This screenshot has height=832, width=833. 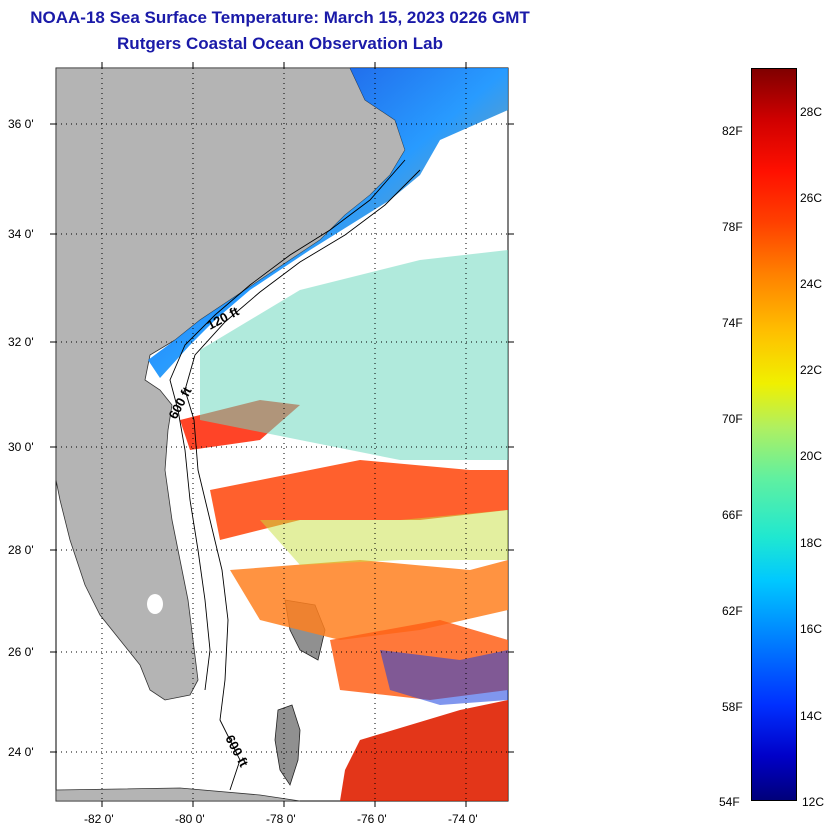 I want to click on colorbar-label-54f: 54F, so click(x=729, y=802).